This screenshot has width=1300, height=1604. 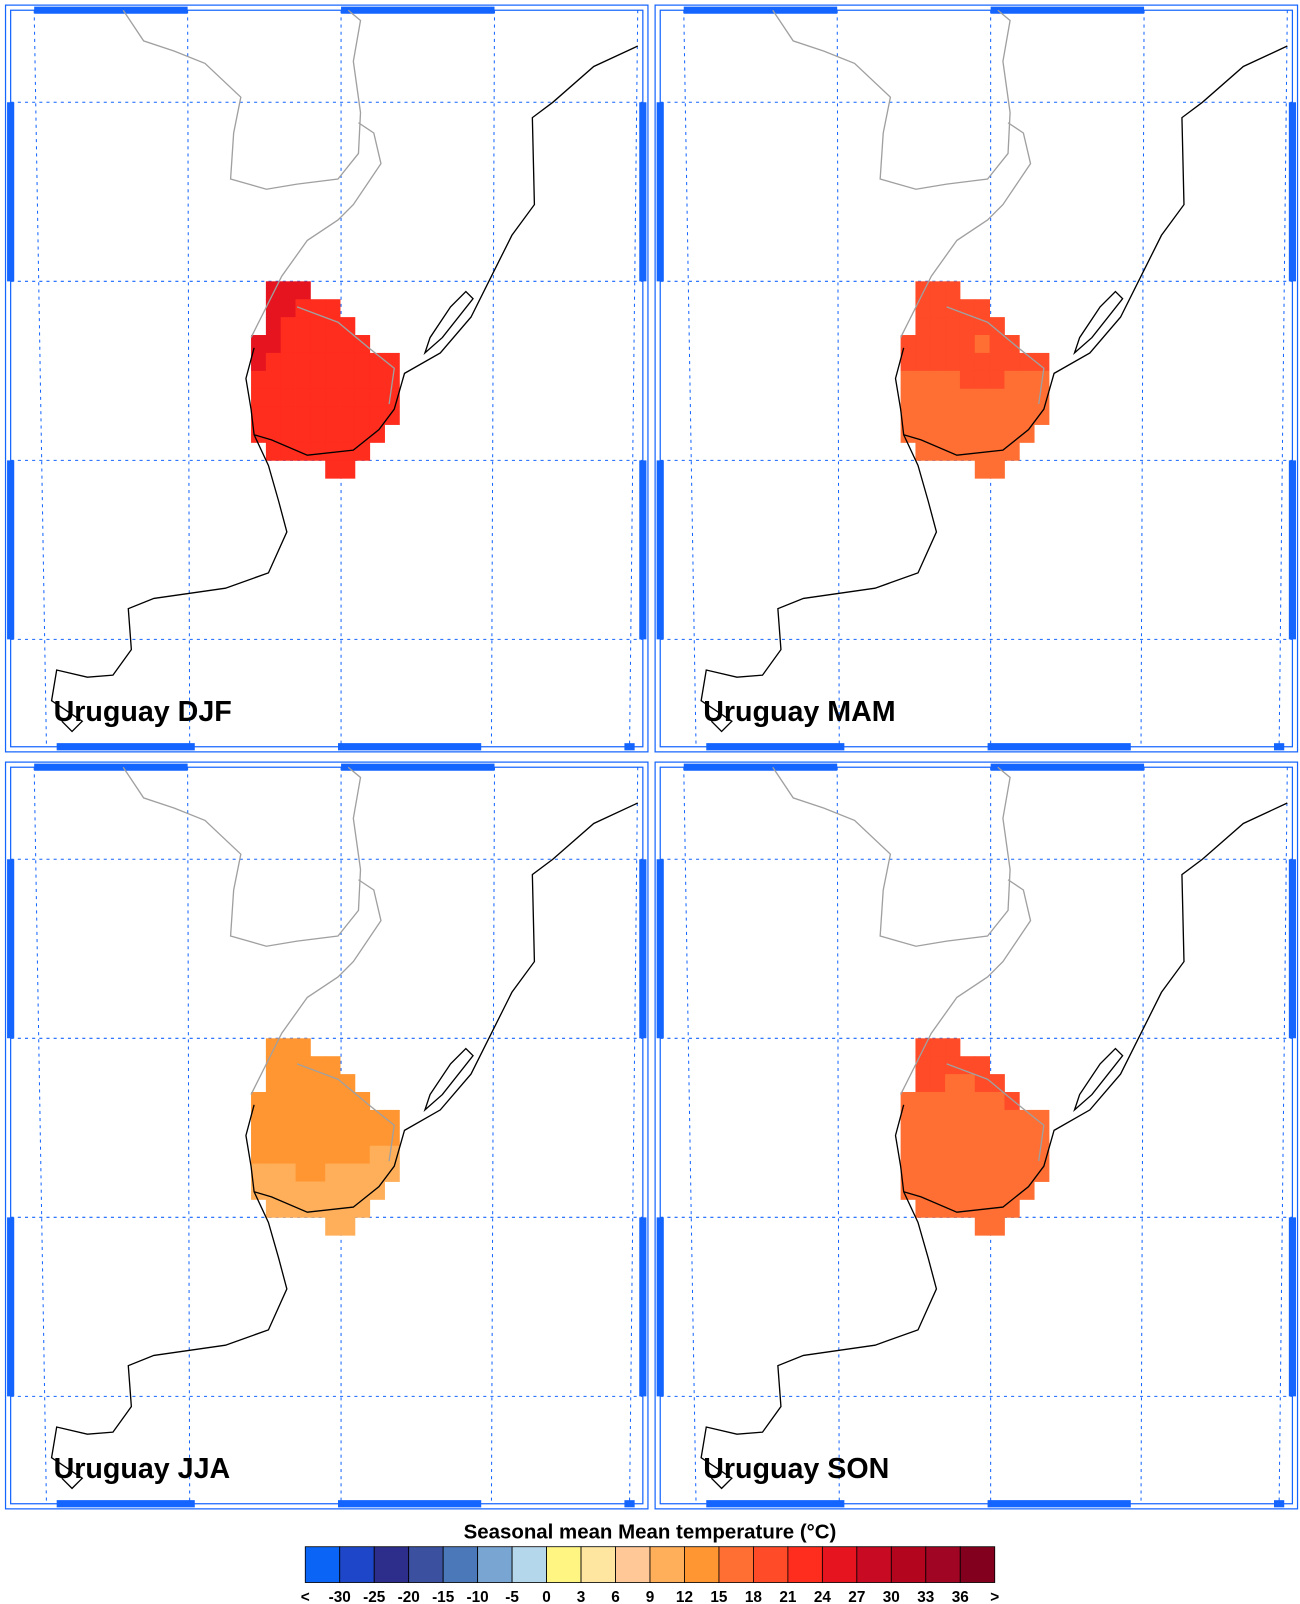 What do you see at coordinates (374, 1596) in the screenshot?
I see `colorbar-tick-label: -25` at bounding box center [374, 1596].